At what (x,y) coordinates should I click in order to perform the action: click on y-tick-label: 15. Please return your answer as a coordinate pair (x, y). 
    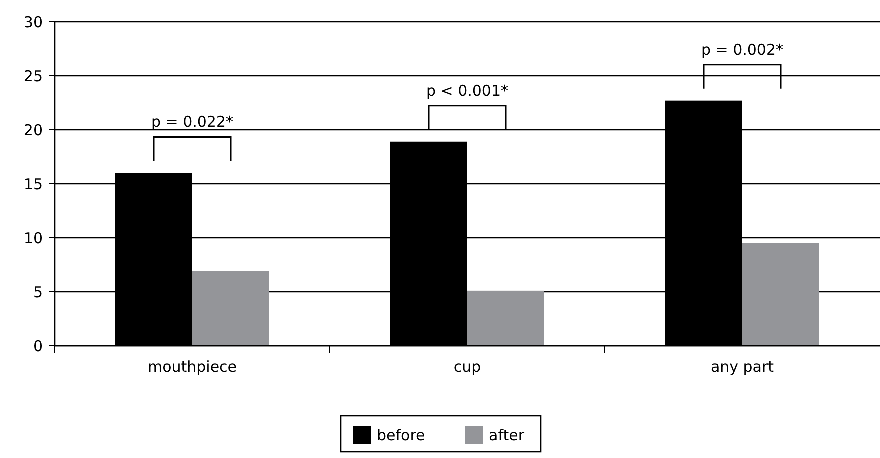
    Looking at the image, I should click on (33, 184).